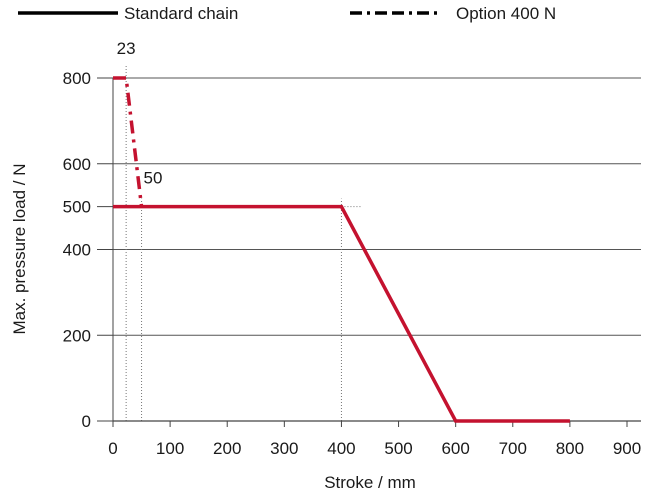 Image resolution: width=645 pixels, height=497 pixels. Describe the element at coordinates (341, 448) in the screenshot. I see `x-tick-label-400: 400` at that location.